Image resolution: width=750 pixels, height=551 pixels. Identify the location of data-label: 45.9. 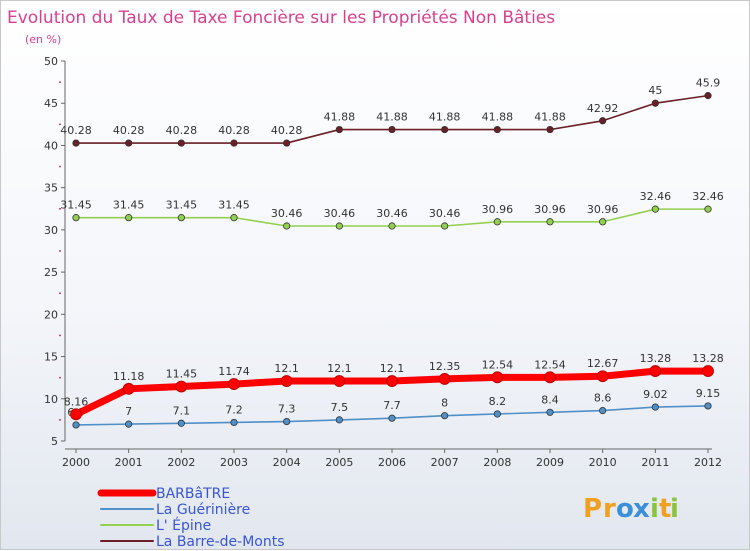
(708, 83).